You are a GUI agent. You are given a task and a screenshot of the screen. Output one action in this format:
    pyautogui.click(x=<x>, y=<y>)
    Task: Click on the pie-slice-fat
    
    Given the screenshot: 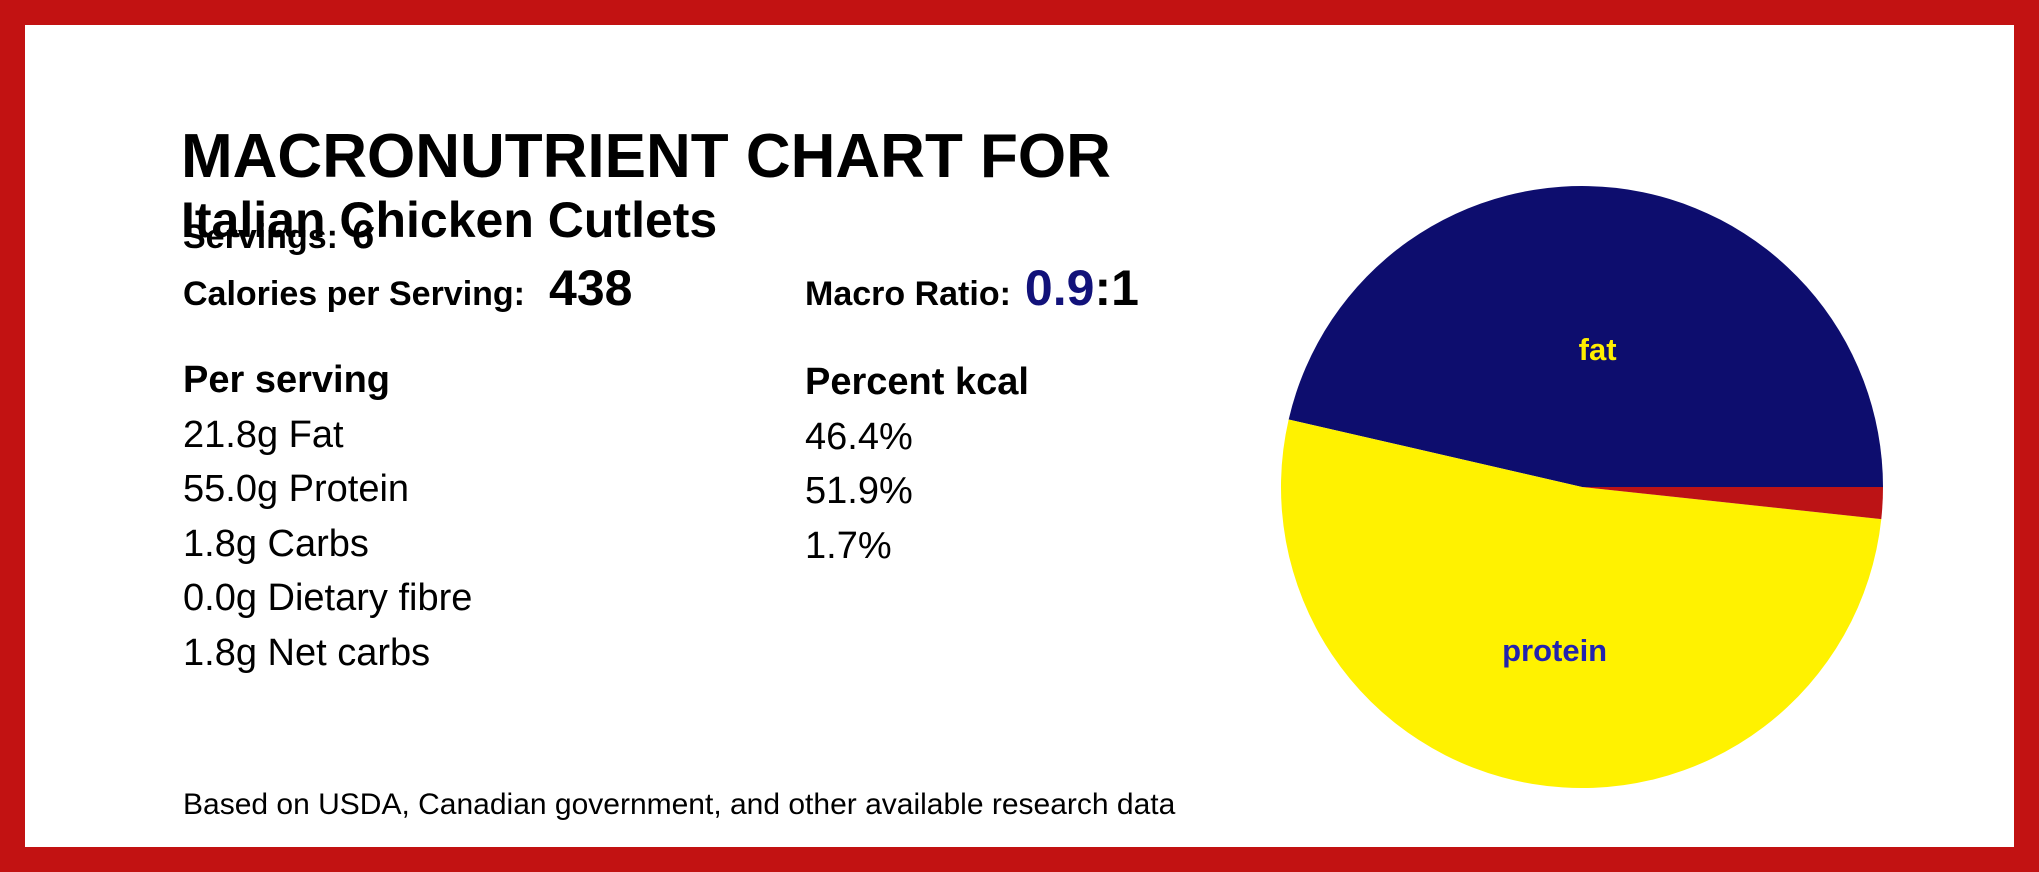 What is the action you would take?
    pyautogui.click(x=1585, y=336)
    